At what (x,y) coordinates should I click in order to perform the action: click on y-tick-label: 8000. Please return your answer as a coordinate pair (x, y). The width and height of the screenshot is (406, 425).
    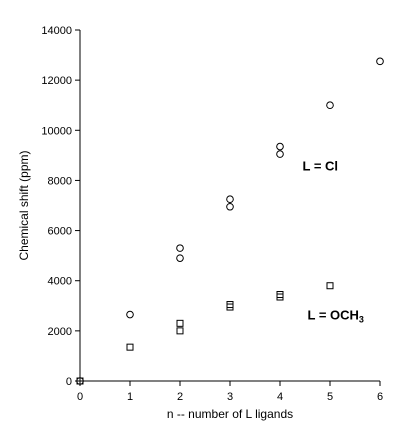
    Looking at the image, I should click on (60, 181).